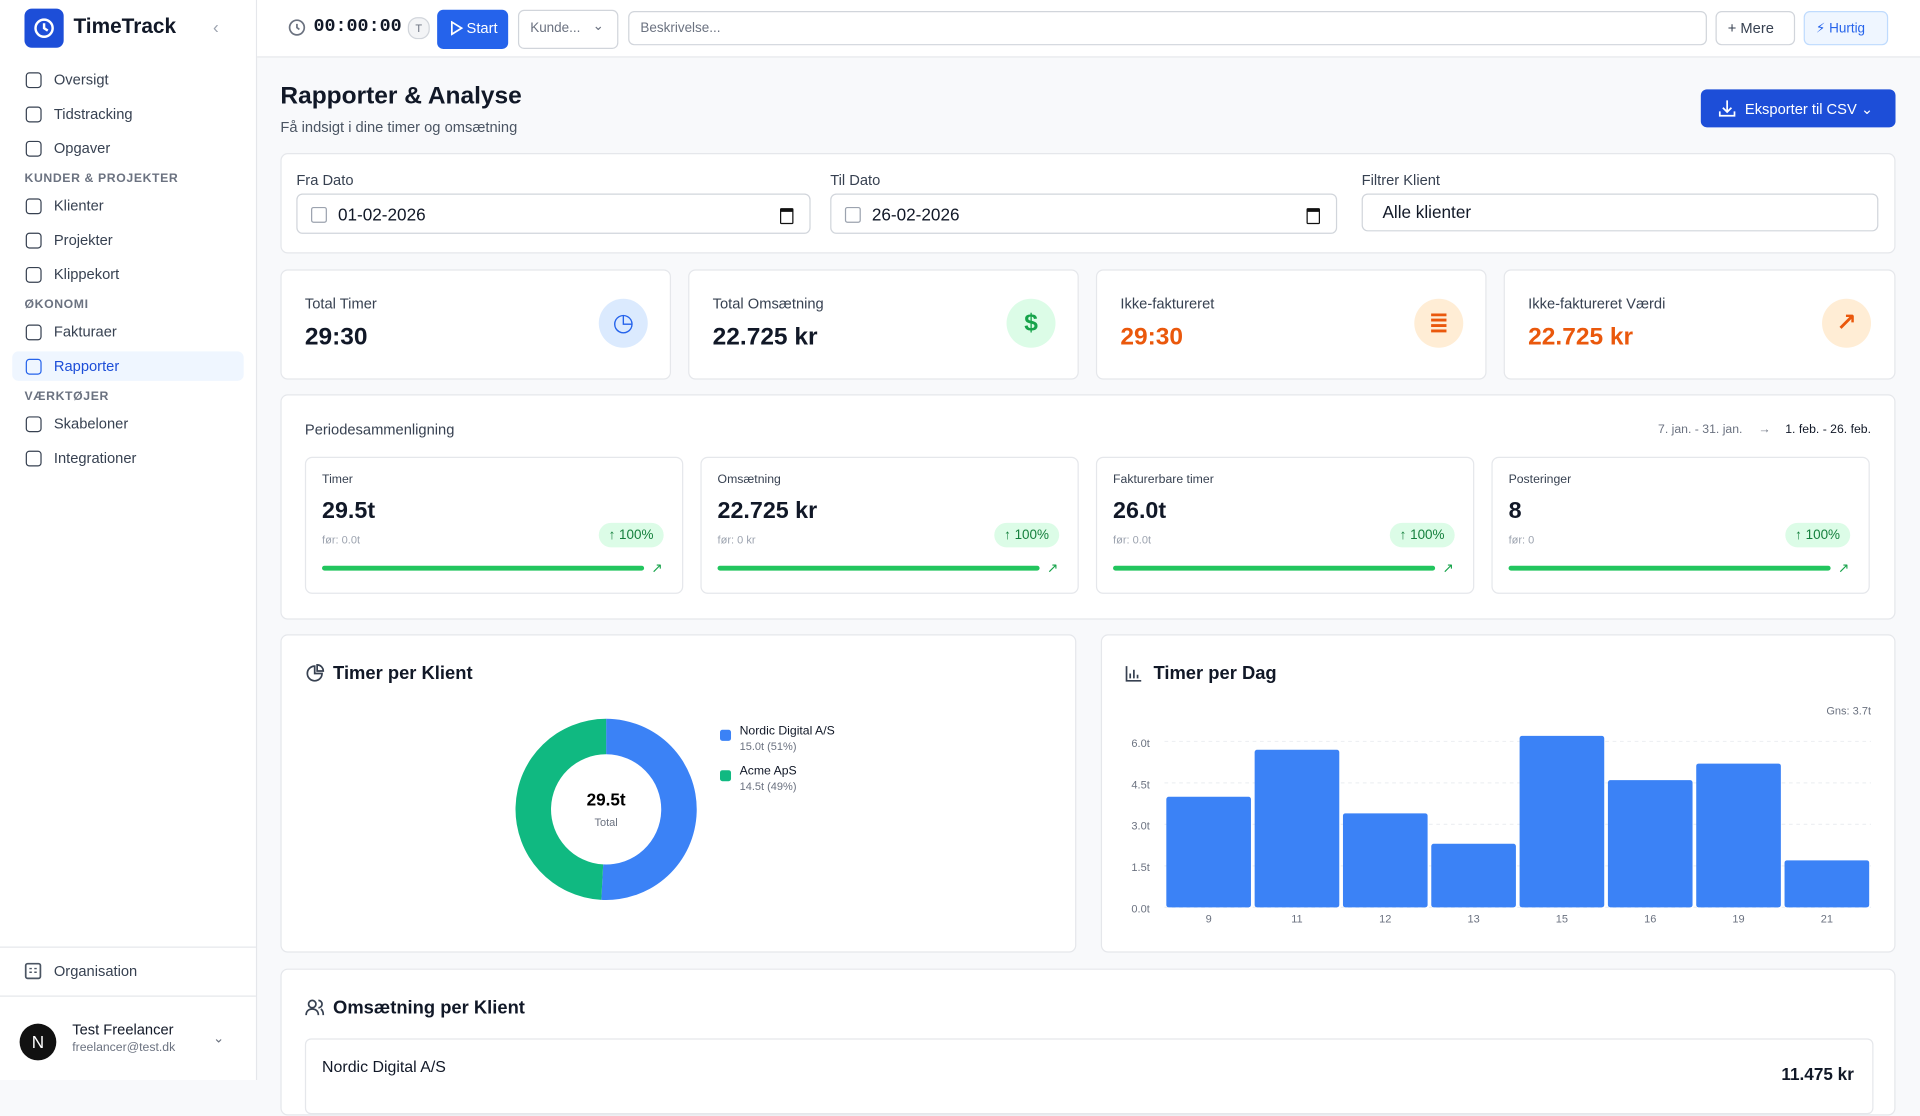 The image size is (1920, 1116). Describe the element at coordinates (1089, 1076) in the screenshot. I see `revenue-row` at that location.